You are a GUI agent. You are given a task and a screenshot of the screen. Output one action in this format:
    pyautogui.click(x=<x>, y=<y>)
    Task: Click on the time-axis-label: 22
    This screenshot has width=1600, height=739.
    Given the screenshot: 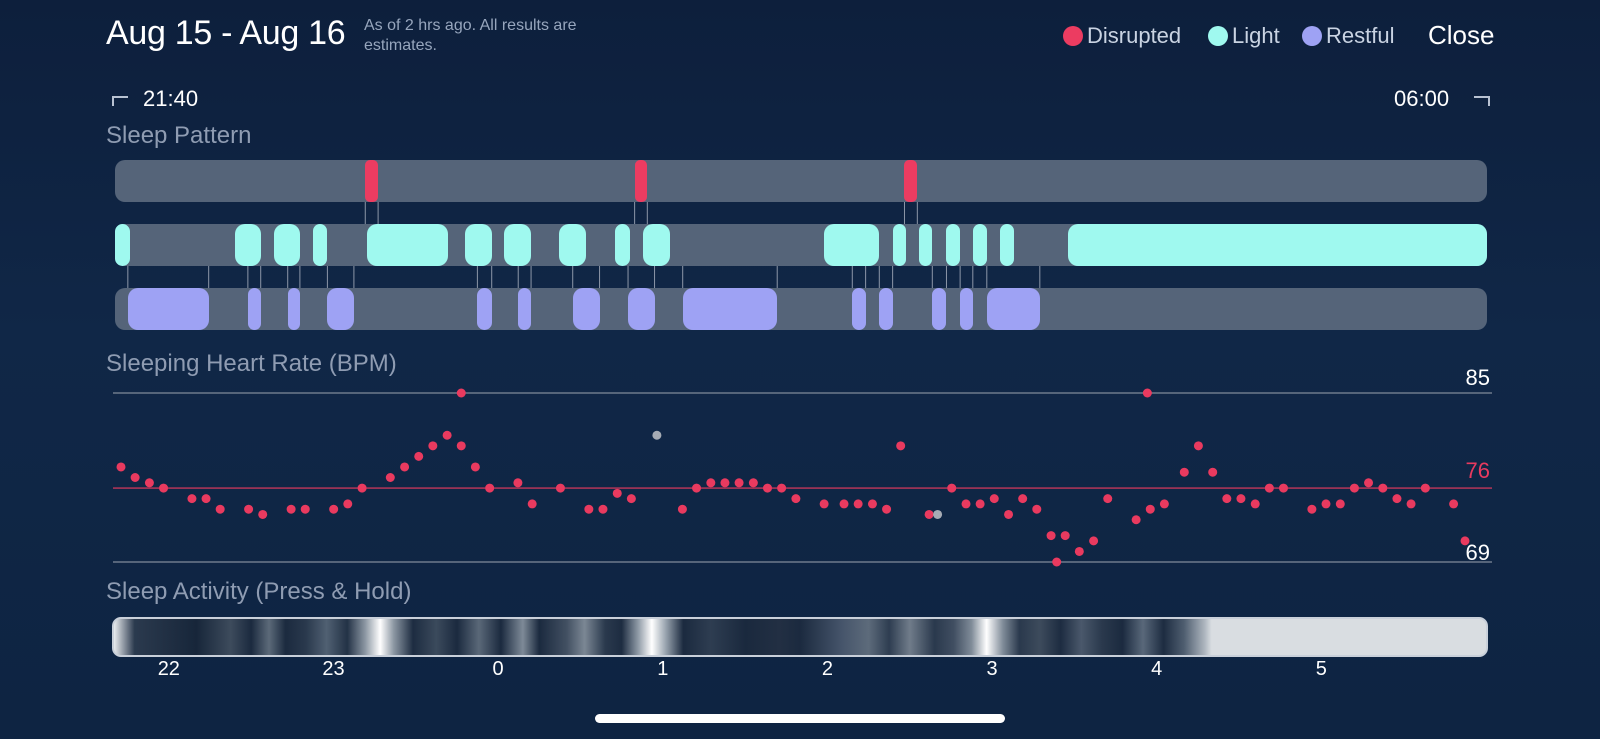 What is the action you would take?
    pyautogui.click(x=168, y=669)
    